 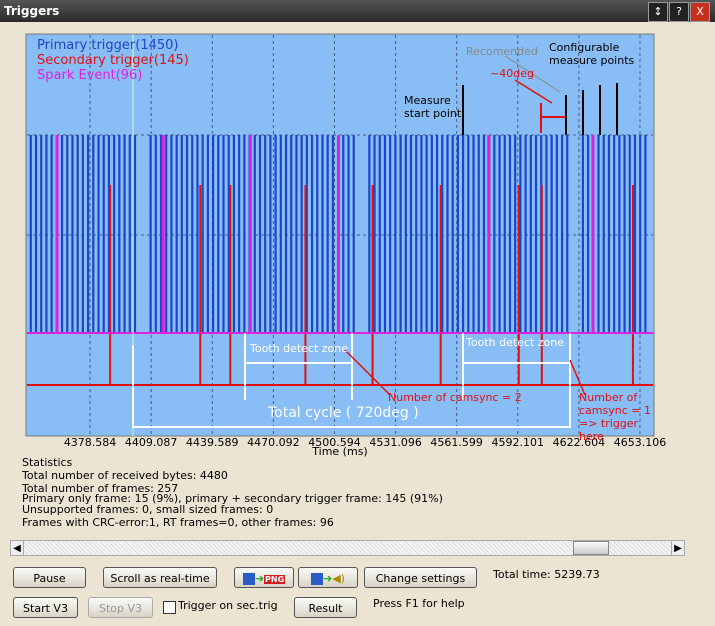 I want to click on pause-button: Pause, so click(x=49, y=577).